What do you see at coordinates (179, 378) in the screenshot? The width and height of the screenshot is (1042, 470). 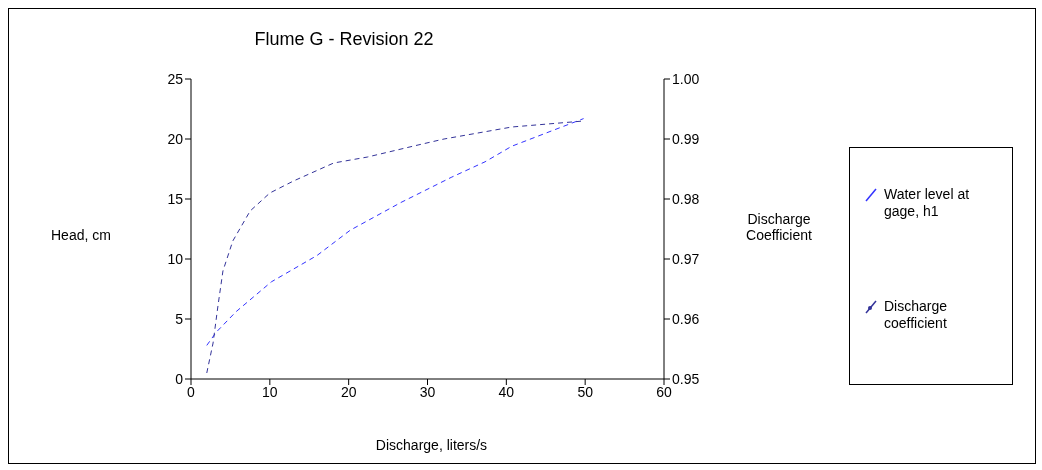 I see `y-tick-label: 0` at bounding box center [179, 378].